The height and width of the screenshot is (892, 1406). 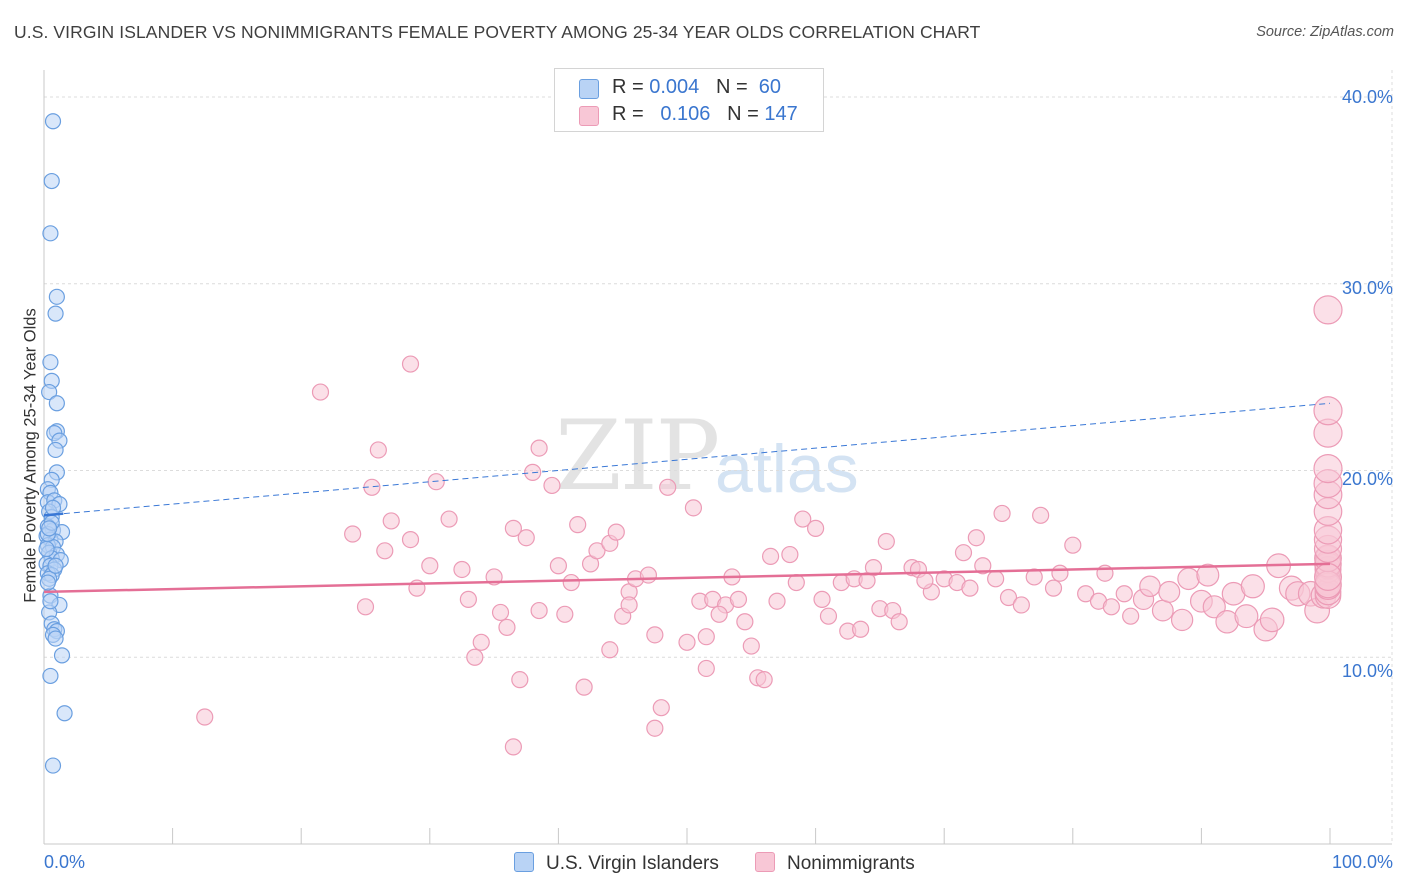 I want to click on y-tick-label-40: 40.0%, so click(x=1367, y=97).